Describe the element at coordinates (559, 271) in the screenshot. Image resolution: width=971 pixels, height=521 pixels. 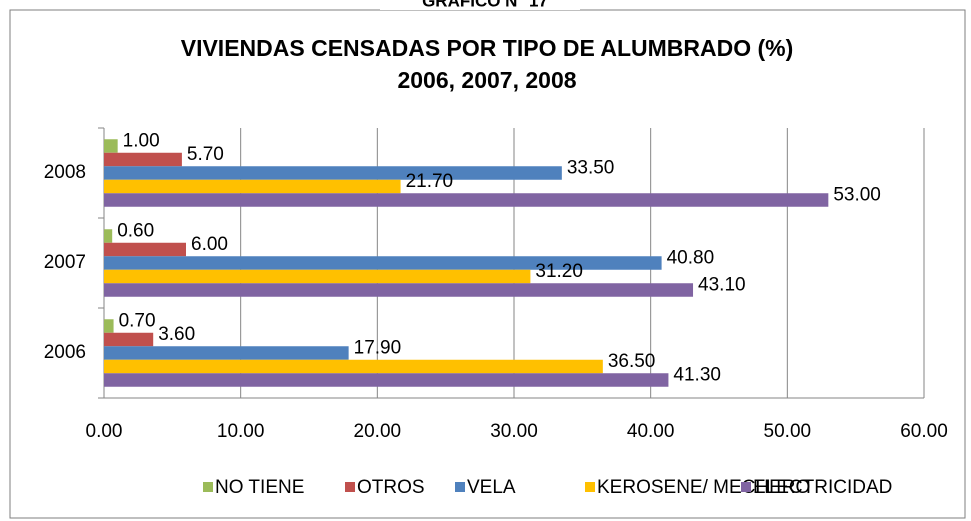
I see `data-label: 31.20` at that location.